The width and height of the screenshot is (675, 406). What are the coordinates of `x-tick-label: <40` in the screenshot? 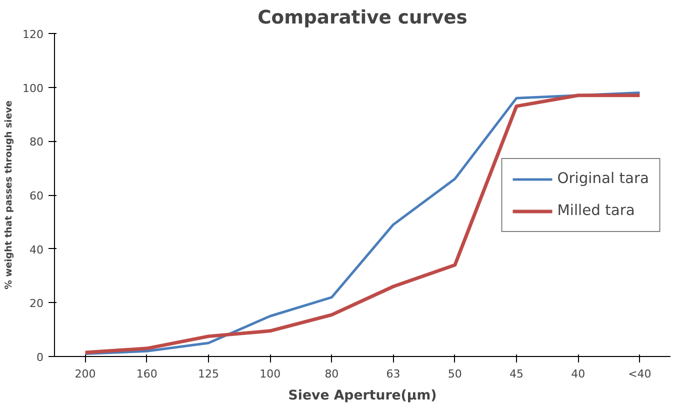 It's located at (640, 374).